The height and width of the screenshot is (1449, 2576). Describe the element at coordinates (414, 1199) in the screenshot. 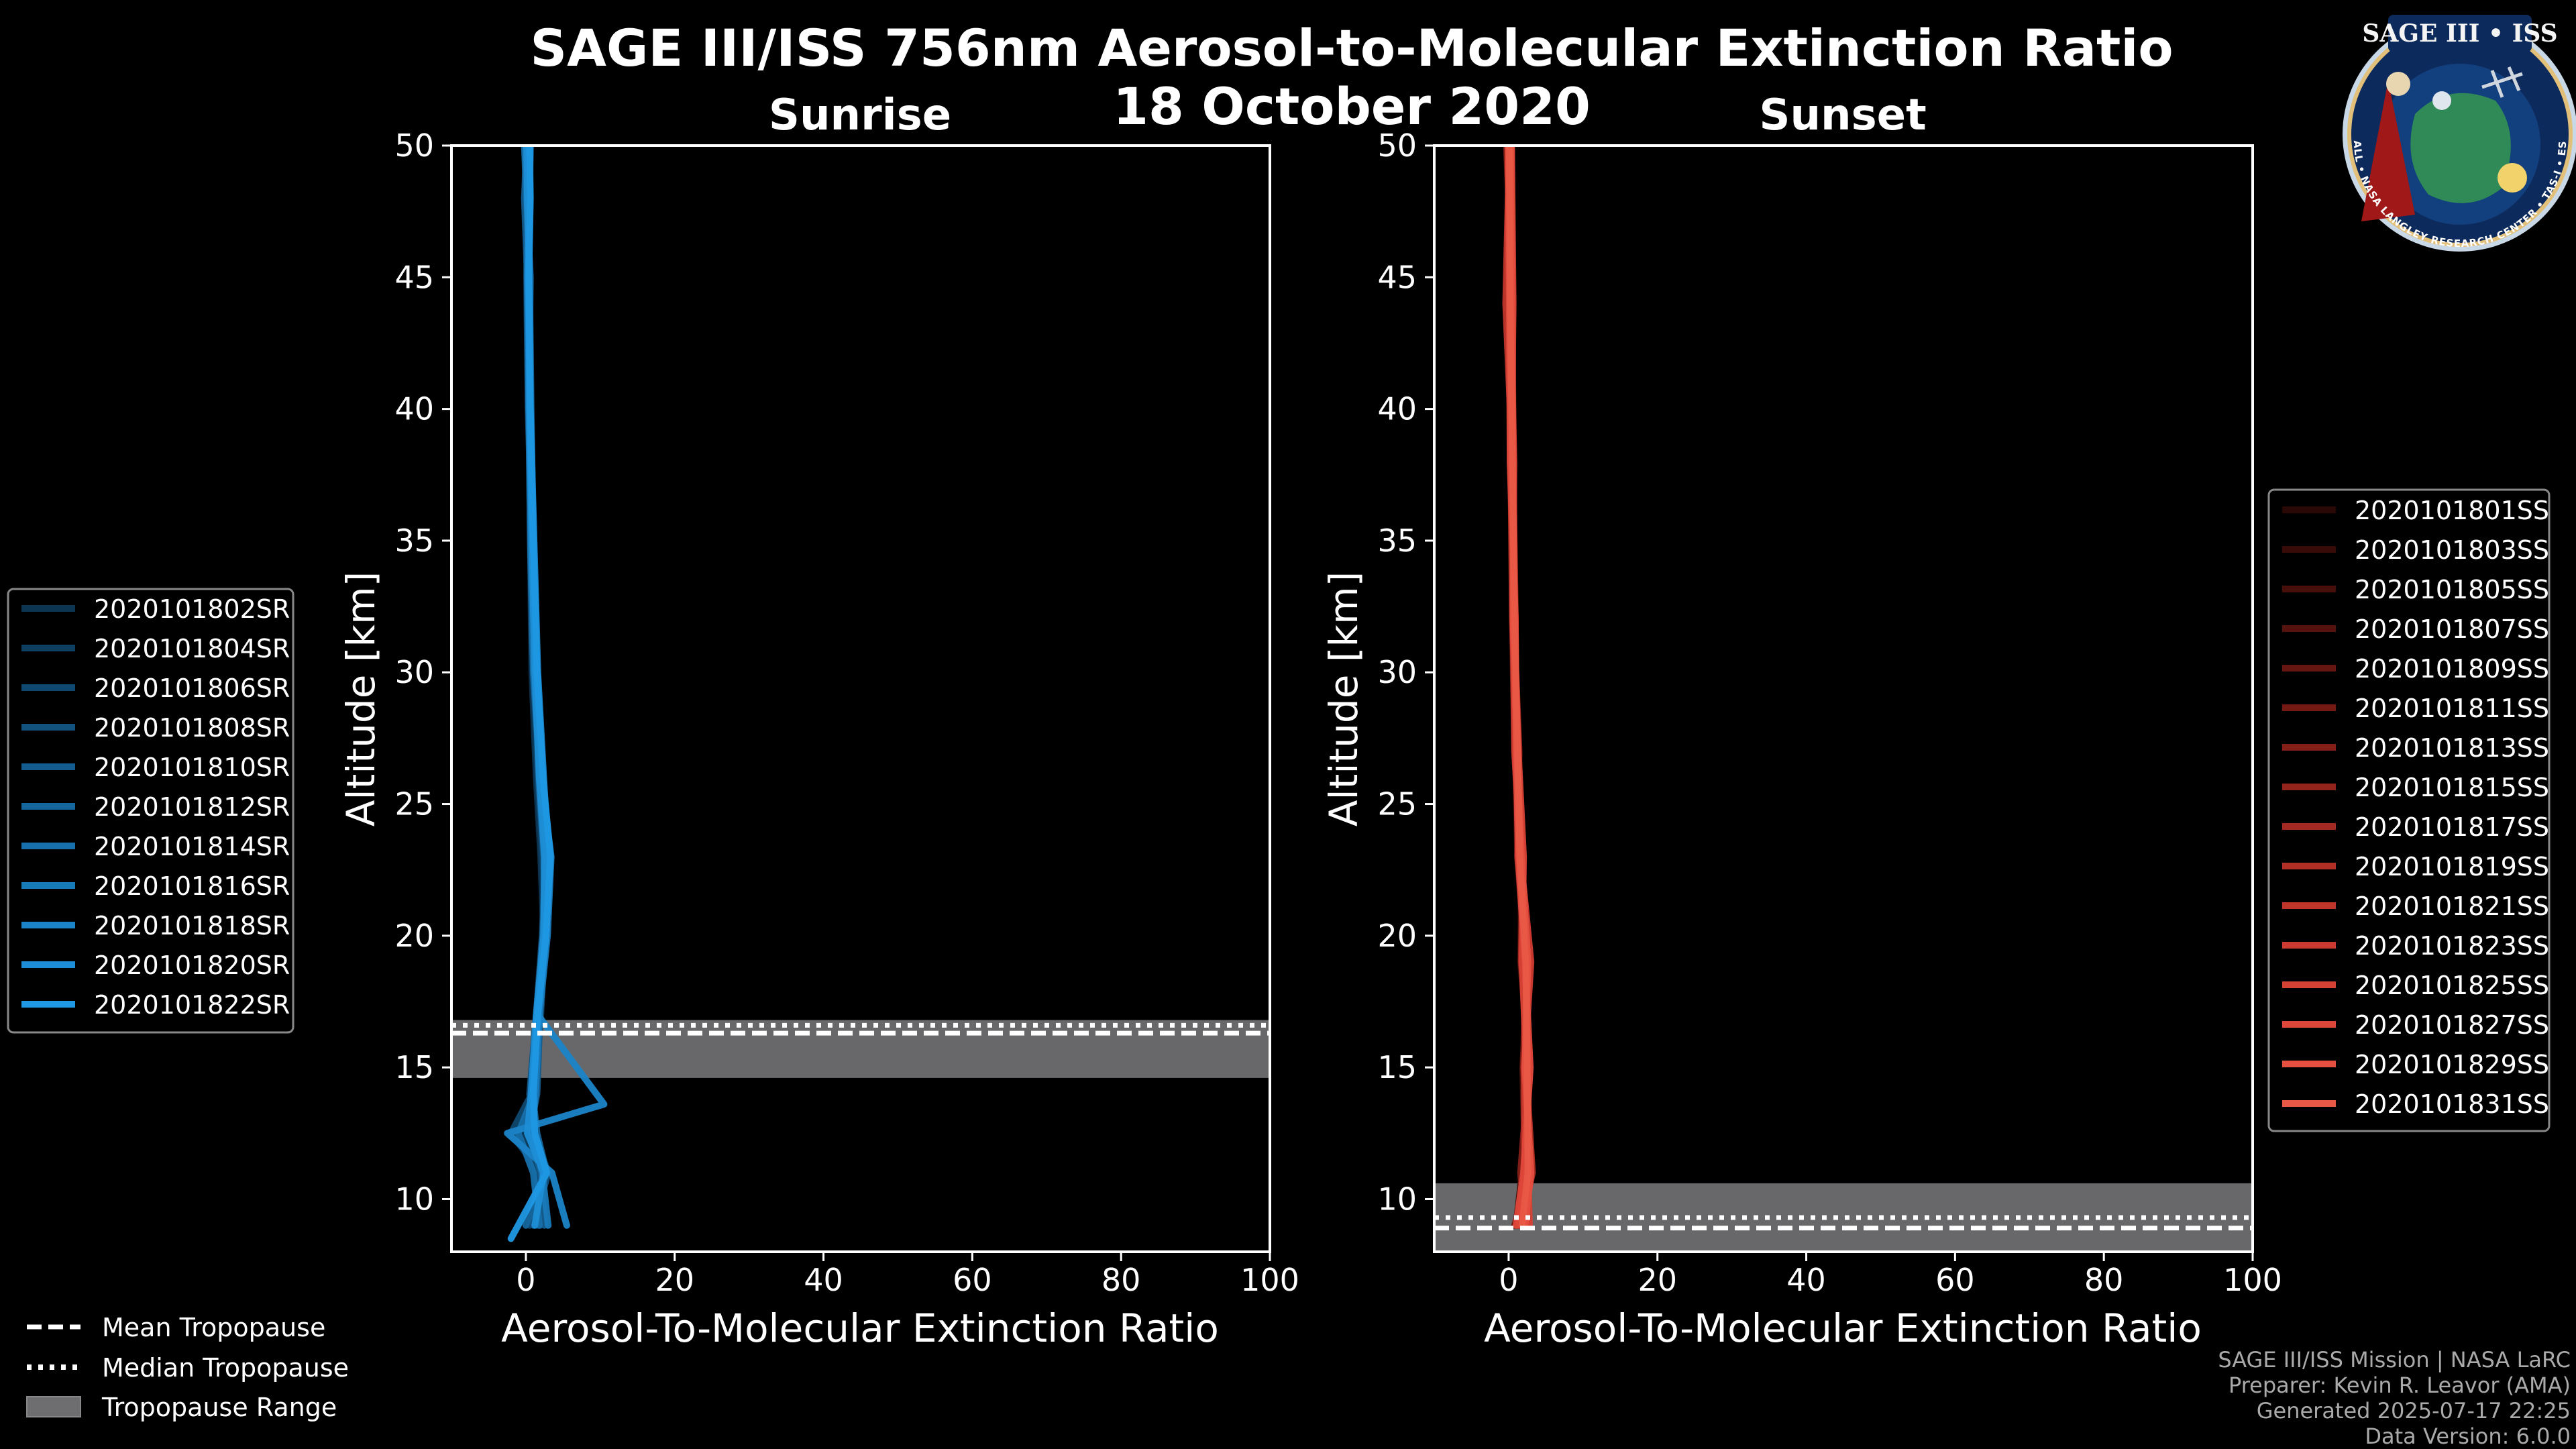

I see `sunrise-ytick-label: 10` at that location.